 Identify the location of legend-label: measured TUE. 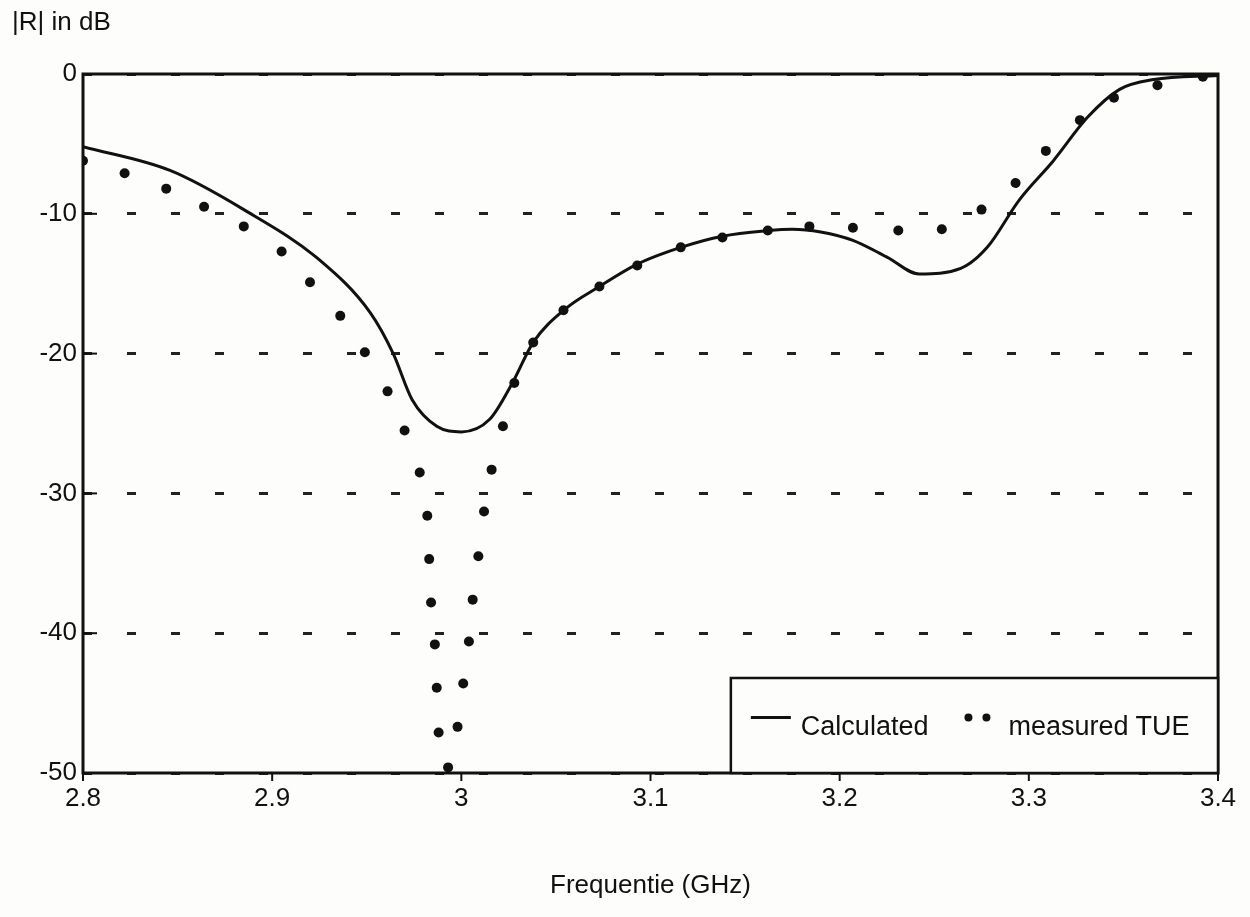
(1099, 725).